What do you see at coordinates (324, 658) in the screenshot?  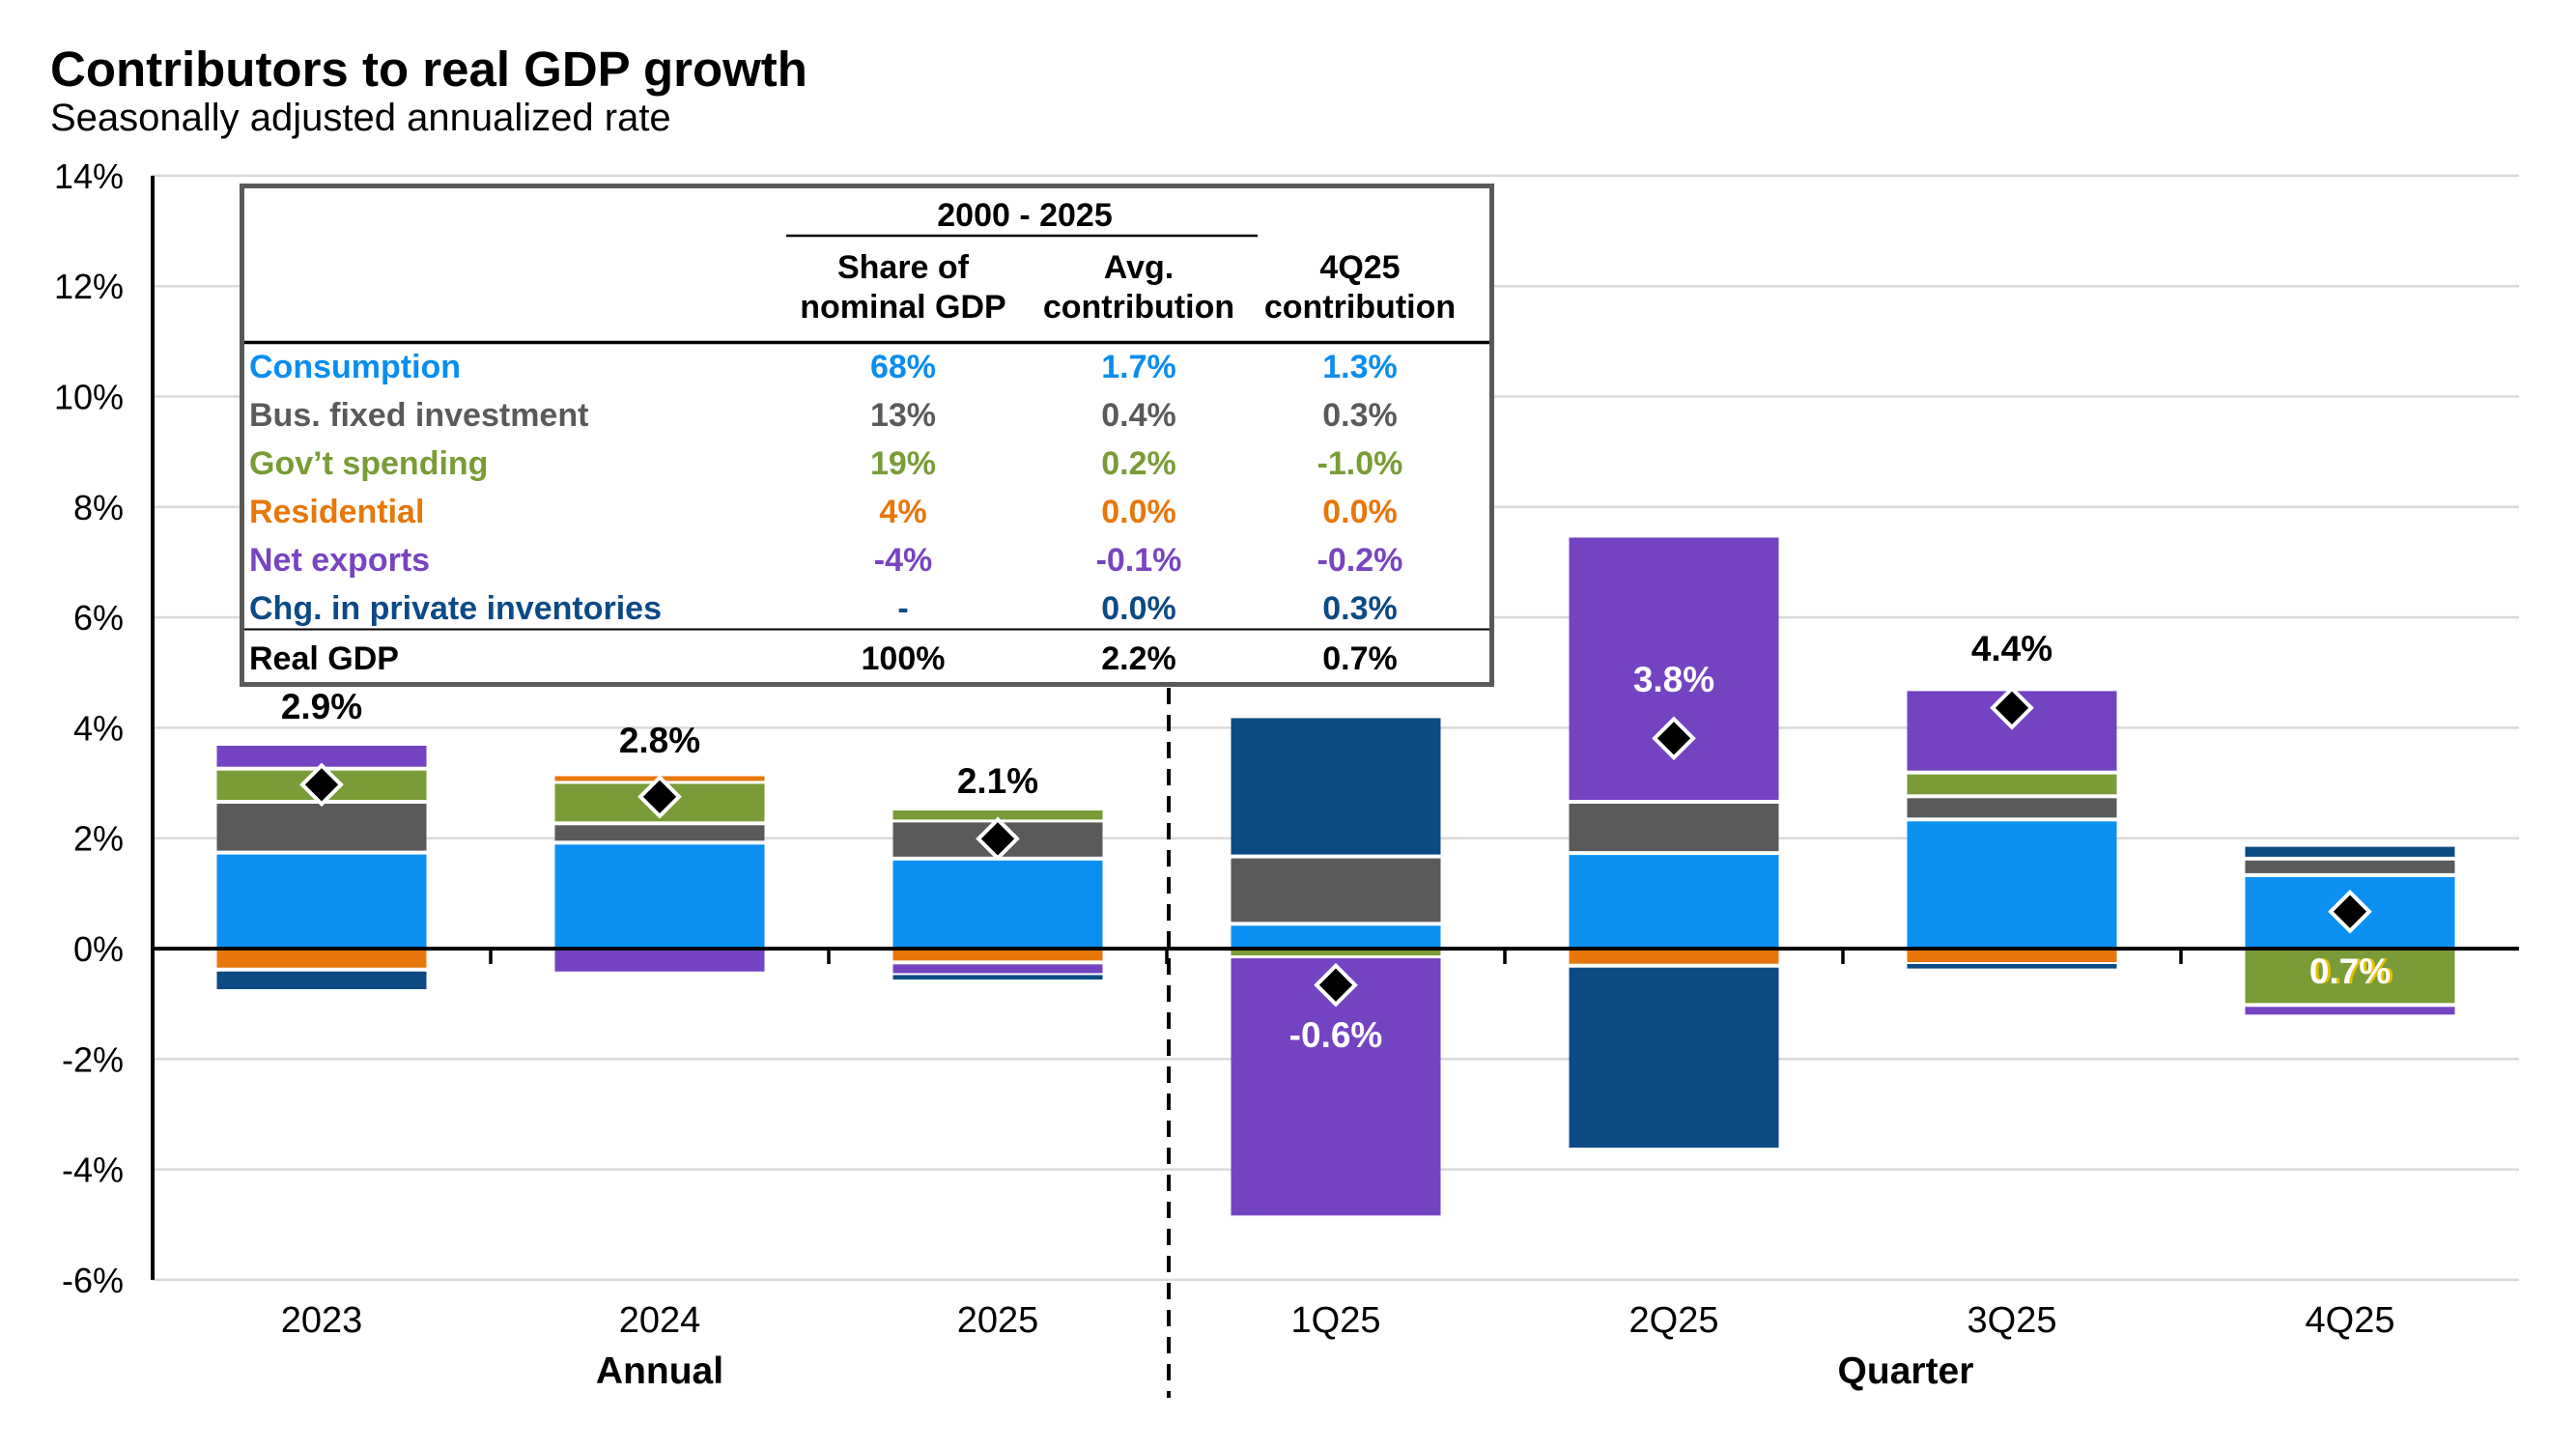 I see `svg-text: Real GDP` at bounding box center [324, 658].